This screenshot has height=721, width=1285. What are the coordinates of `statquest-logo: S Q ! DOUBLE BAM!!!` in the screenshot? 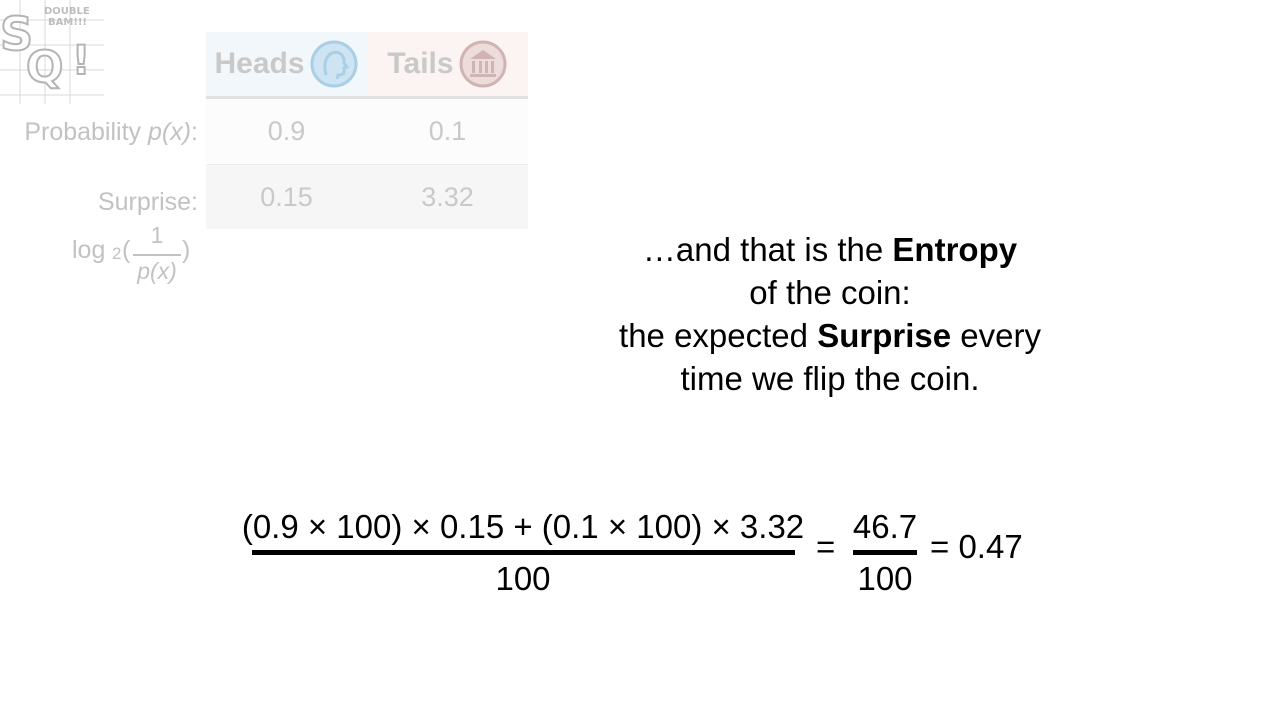 It's located at (52, 52).